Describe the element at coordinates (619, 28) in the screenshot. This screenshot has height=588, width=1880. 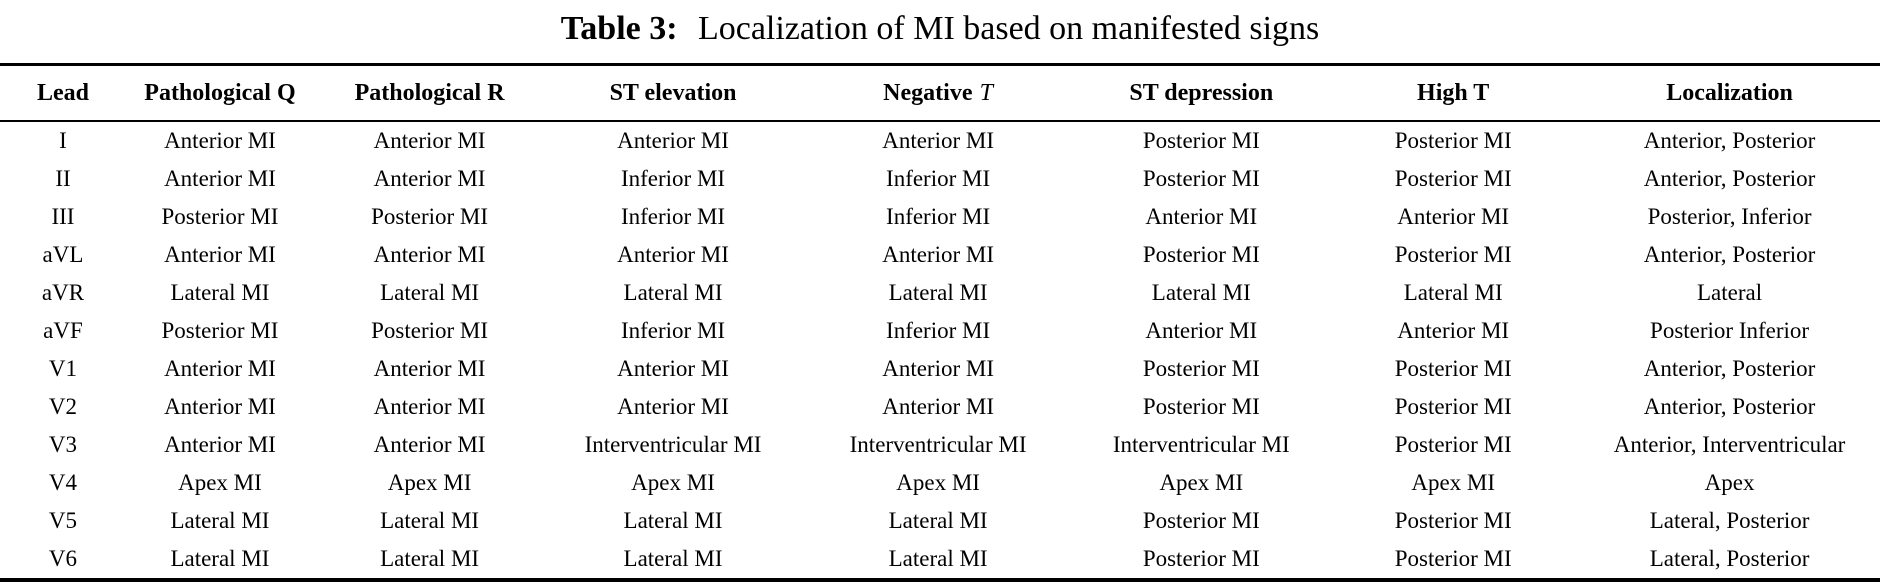
I see `table-number-label: Table 3:` at that location.